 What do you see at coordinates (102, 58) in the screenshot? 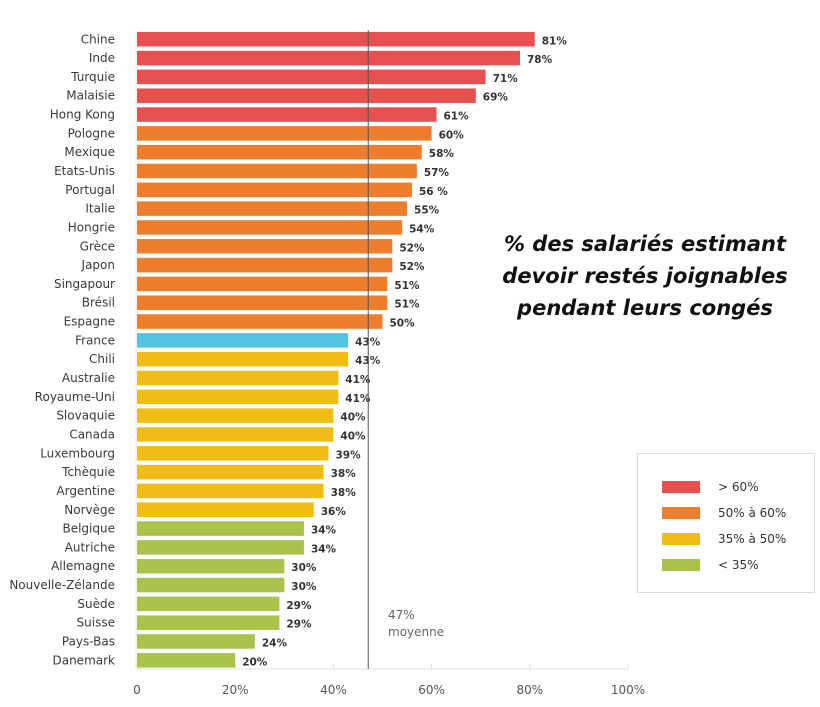
I see `category-label: Inde` at bounding box center [102, 58].